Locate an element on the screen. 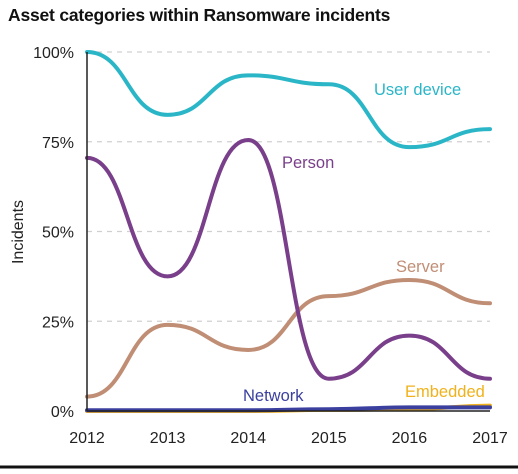  y-tick-label: 25% is located at coordinates (58, 322).